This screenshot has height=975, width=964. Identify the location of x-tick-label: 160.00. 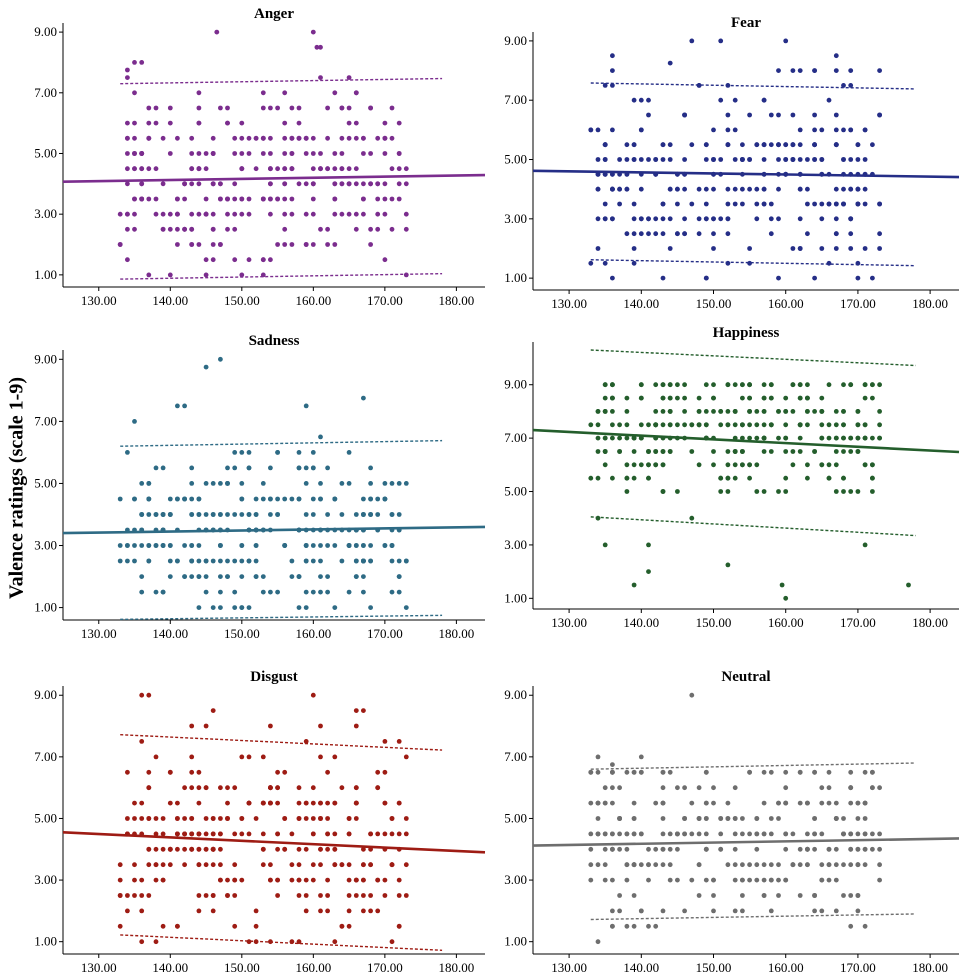
(786, 303).